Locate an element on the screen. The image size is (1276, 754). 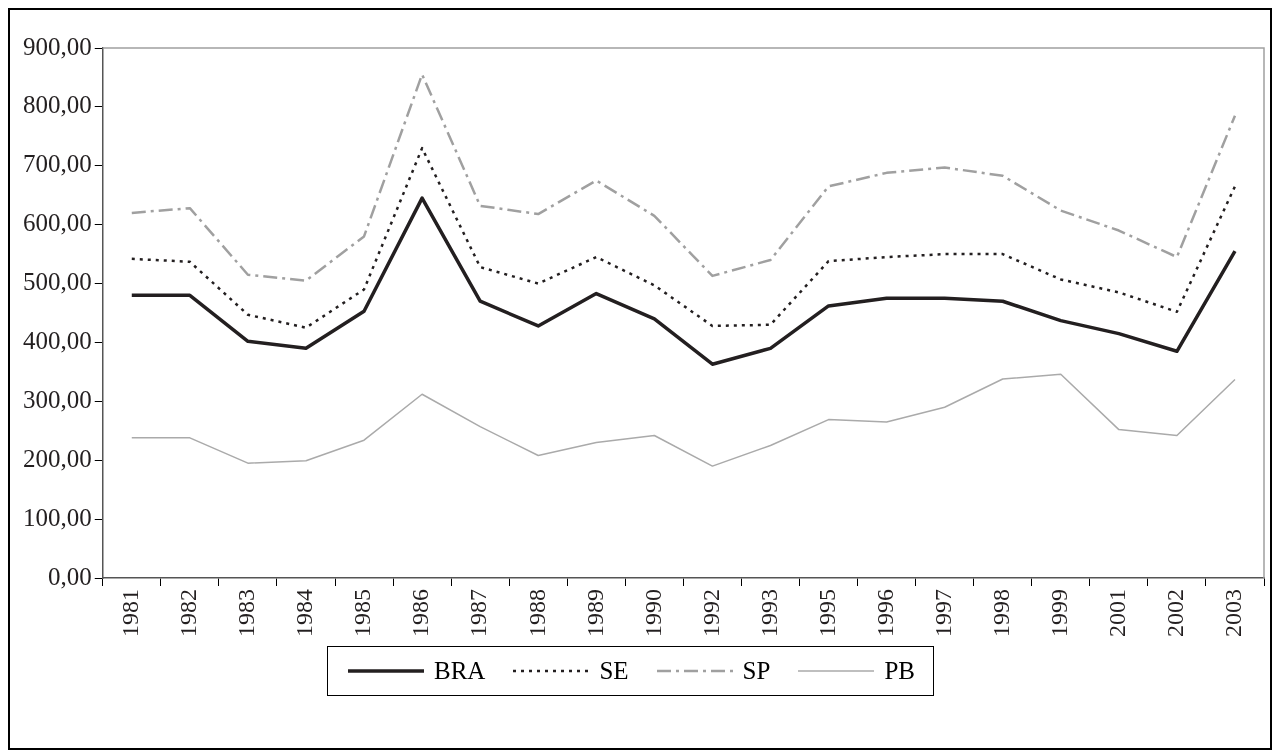
x-tick-label: 1988 is located at coordinates (536, 613).